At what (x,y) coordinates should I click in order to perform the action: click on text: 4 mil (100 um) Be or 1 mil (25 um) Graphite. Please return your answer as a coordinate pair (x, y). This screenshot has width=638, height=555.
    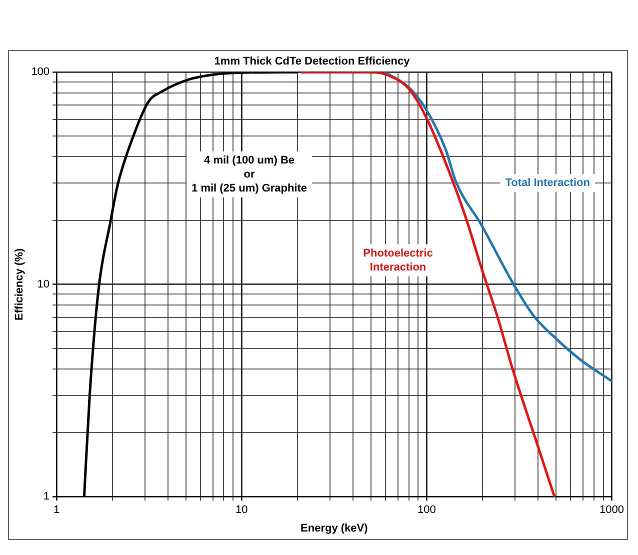
    Looking at the image, I should click on (250, 174).